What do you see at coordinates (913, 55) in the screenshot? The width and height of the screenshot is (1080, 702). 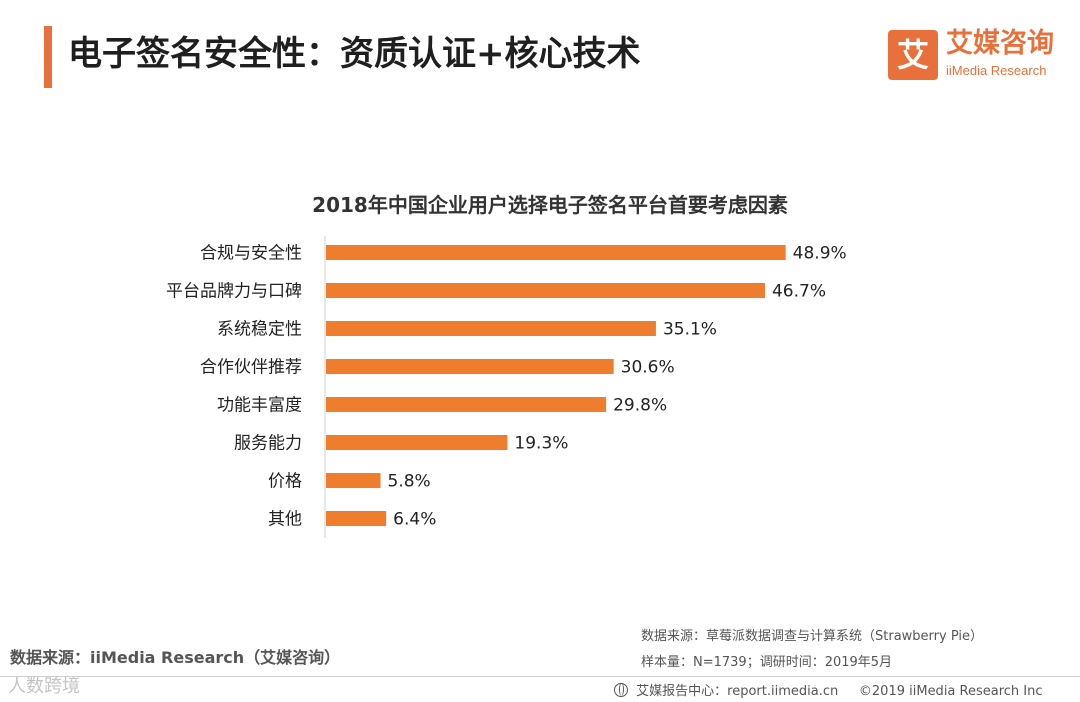 I see `logo-mark-icon: 艾` at bounding box center [913, 55].